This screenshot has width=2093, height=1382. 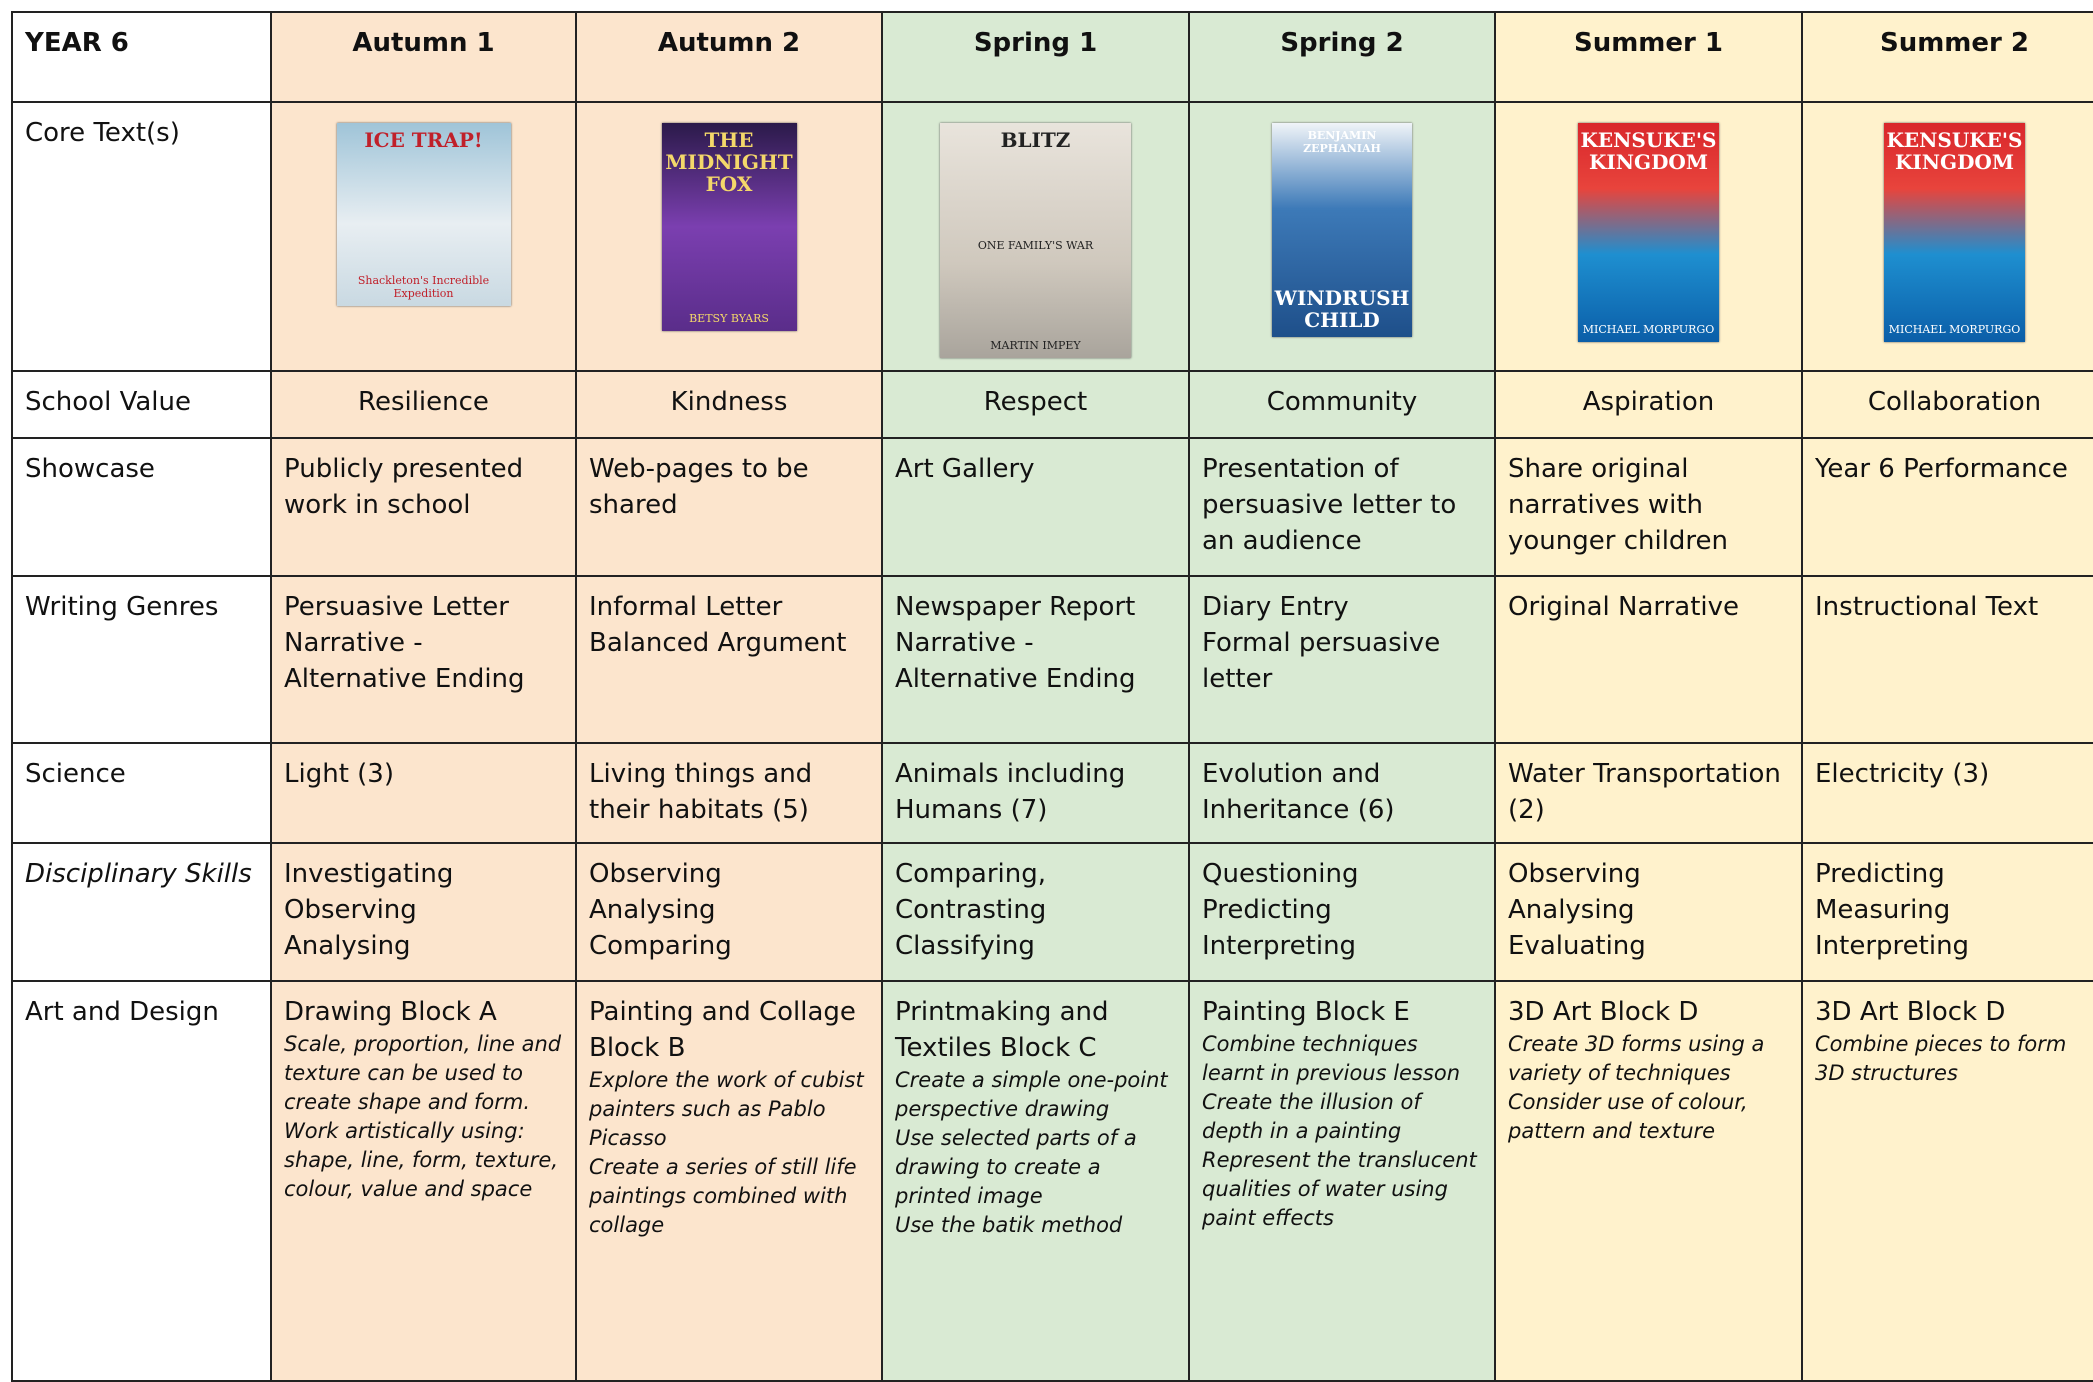 I want to click on cell-line: Electricity (3), so click(x=1902, y=774).